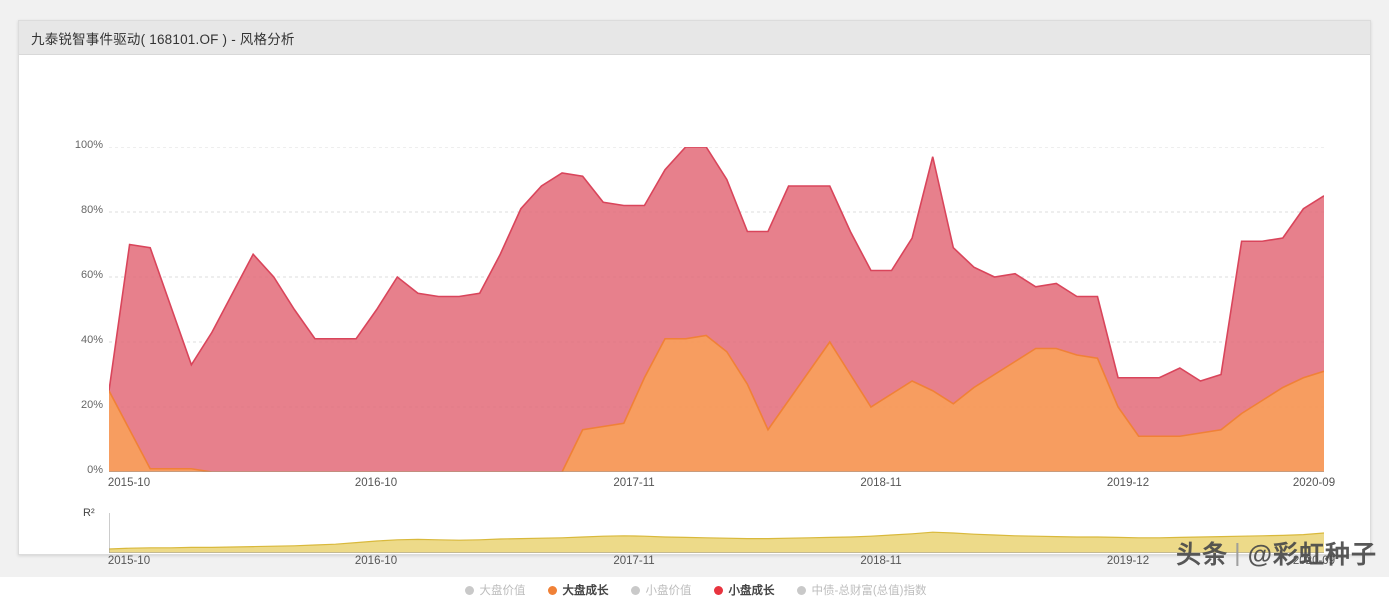 This screenshot has height=598, width=1389. What do you see at coordinates (1314, 483) in the screenshot?
I see `x-tick-5: 2020-09` at bounding box center [1314, 483].